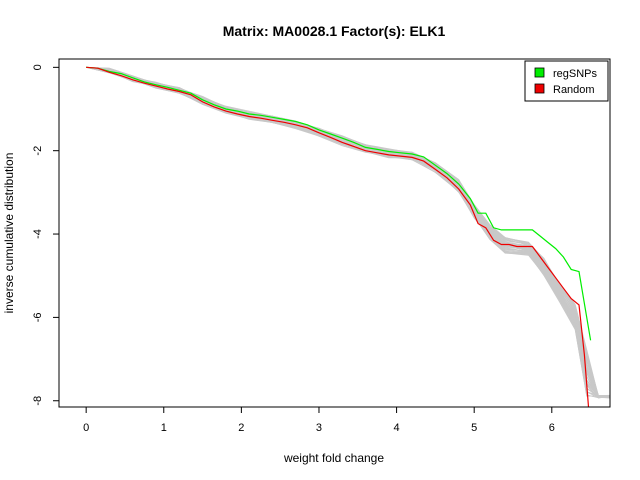 The height and width of the screenshot is (480, 640). I want to click on x-tick-label: 6, so click(552, 428).